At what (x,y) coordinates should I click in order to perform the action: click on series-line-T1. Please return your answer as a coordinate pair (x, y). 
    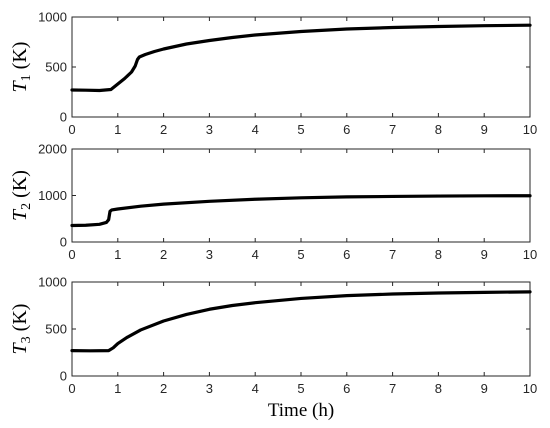
    Looking at the image, I should click on (301, 58).